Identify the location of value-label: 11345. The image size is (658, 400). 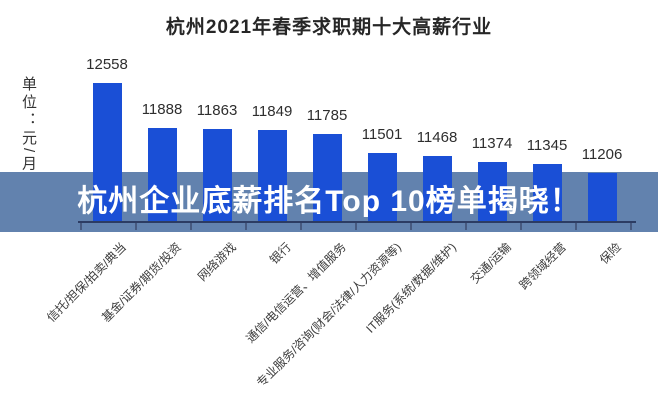
(547, 145).